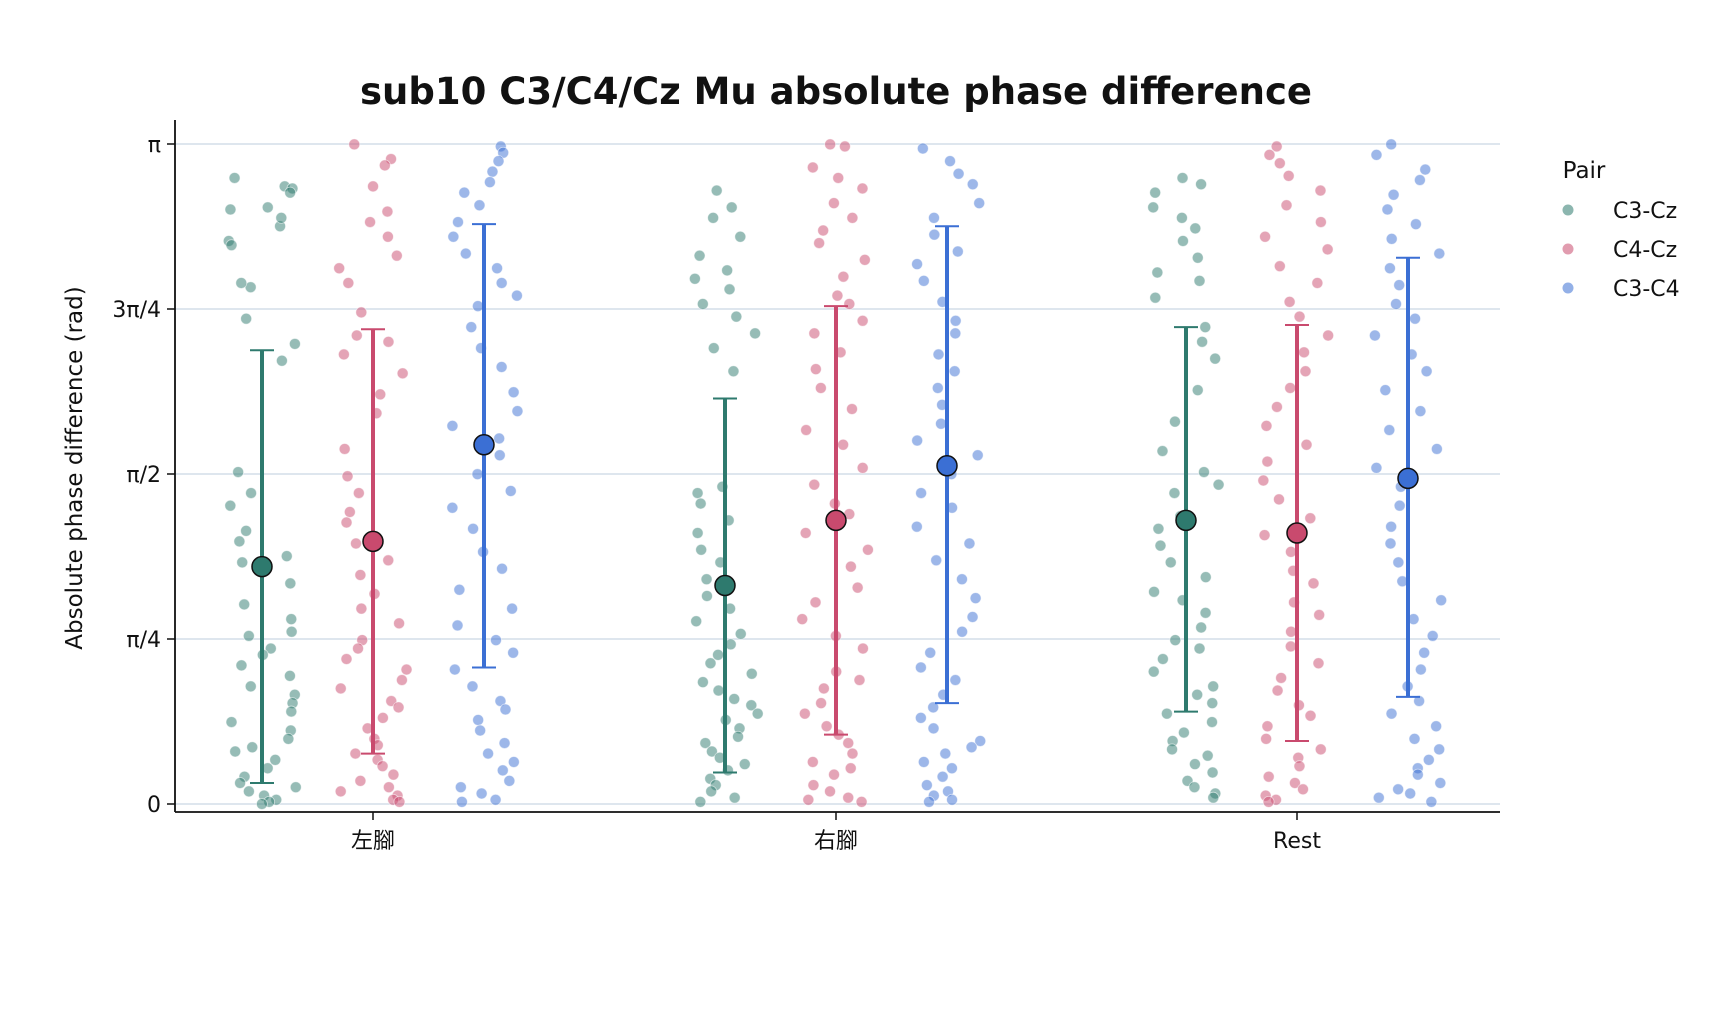  Describe the element at coordinates (143, 475) in the screenshot. I see `y-tick-label: π/2` at that location.